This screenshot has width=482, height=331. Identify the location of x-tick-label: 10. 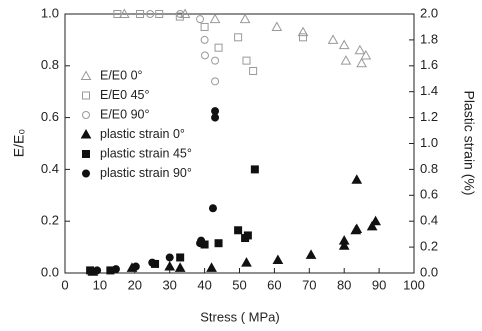
(100, 284).